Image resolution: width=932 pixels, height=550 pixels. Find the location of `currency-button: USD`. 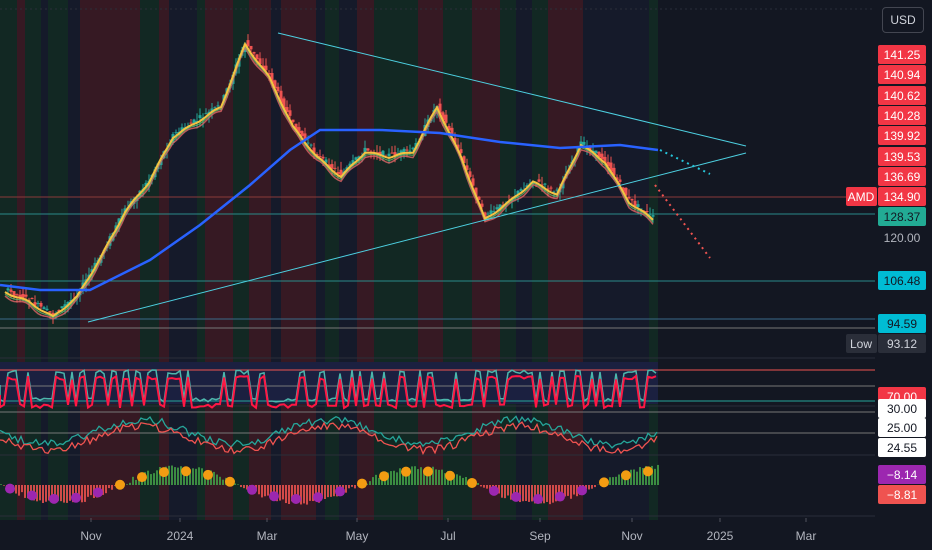

currency-button: USD is located at coordinates (903, 20).